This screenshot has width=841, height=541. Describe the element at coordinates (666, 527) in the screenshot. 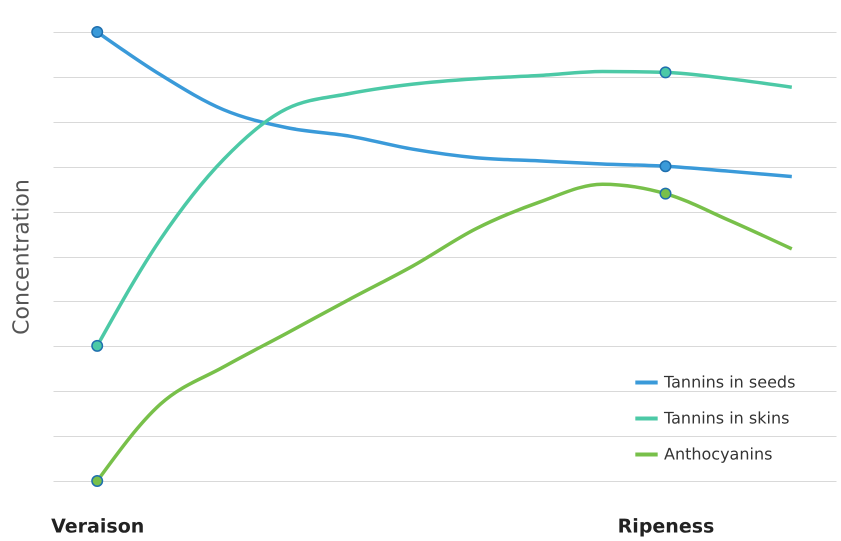

I see `x-tick-label: Ripeness` at that location.